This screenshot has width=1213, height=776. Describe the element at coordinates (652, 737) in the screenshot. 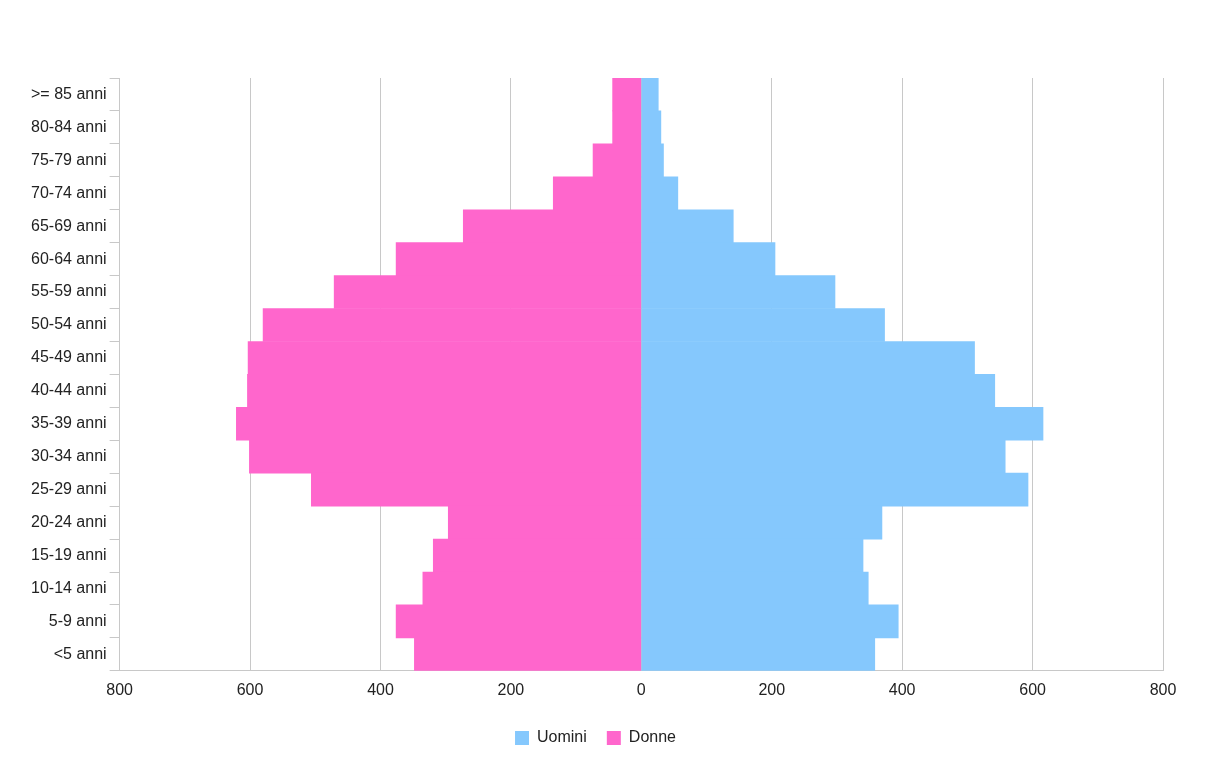

I see `legend-label: Donne` at that location.